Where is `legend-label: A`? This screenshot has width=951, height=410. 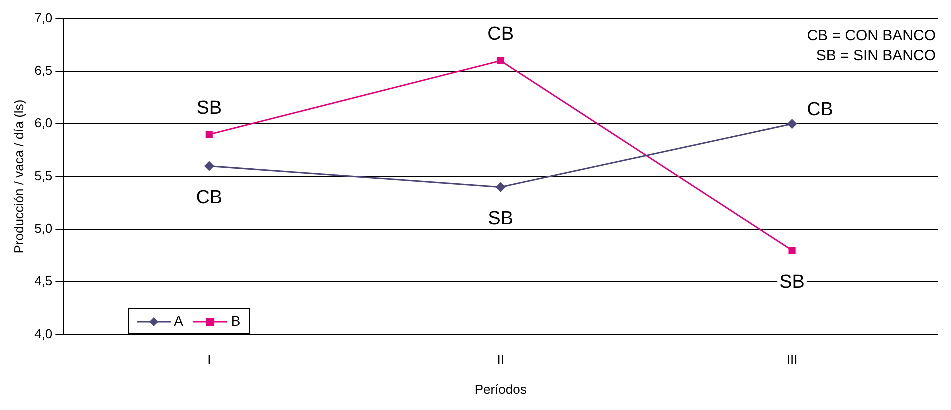 legend-label: A is located at coordinates (178, 321).